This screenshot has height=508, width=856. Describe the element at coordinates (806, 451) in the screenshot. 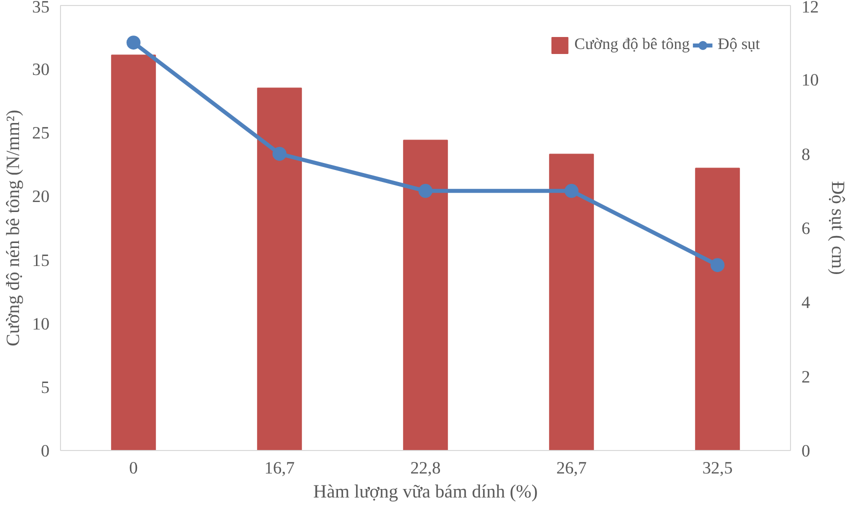

I see `y2-tick-label: 0` at that location.